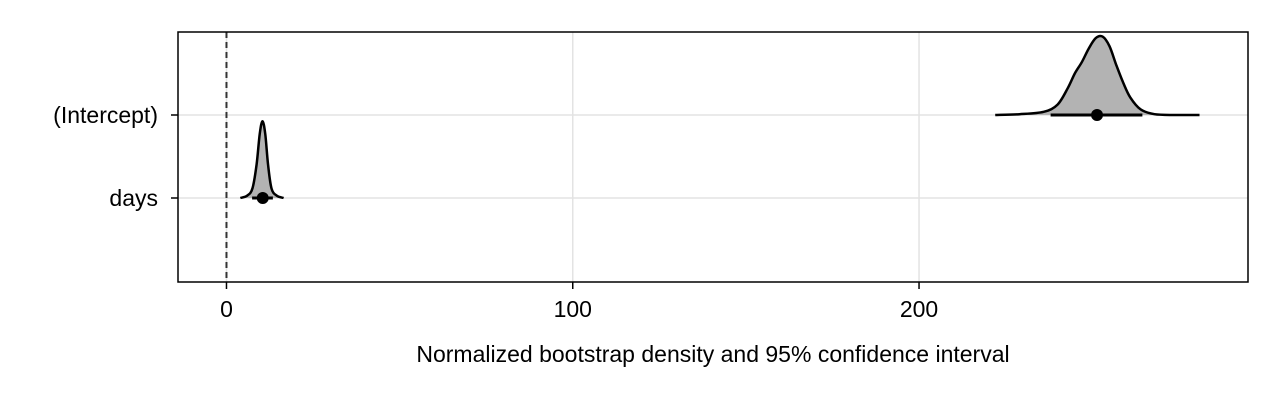 The width and height of the screenshot is (1280, 400). I want to click on y-tick-label: days, so click(133, 198).